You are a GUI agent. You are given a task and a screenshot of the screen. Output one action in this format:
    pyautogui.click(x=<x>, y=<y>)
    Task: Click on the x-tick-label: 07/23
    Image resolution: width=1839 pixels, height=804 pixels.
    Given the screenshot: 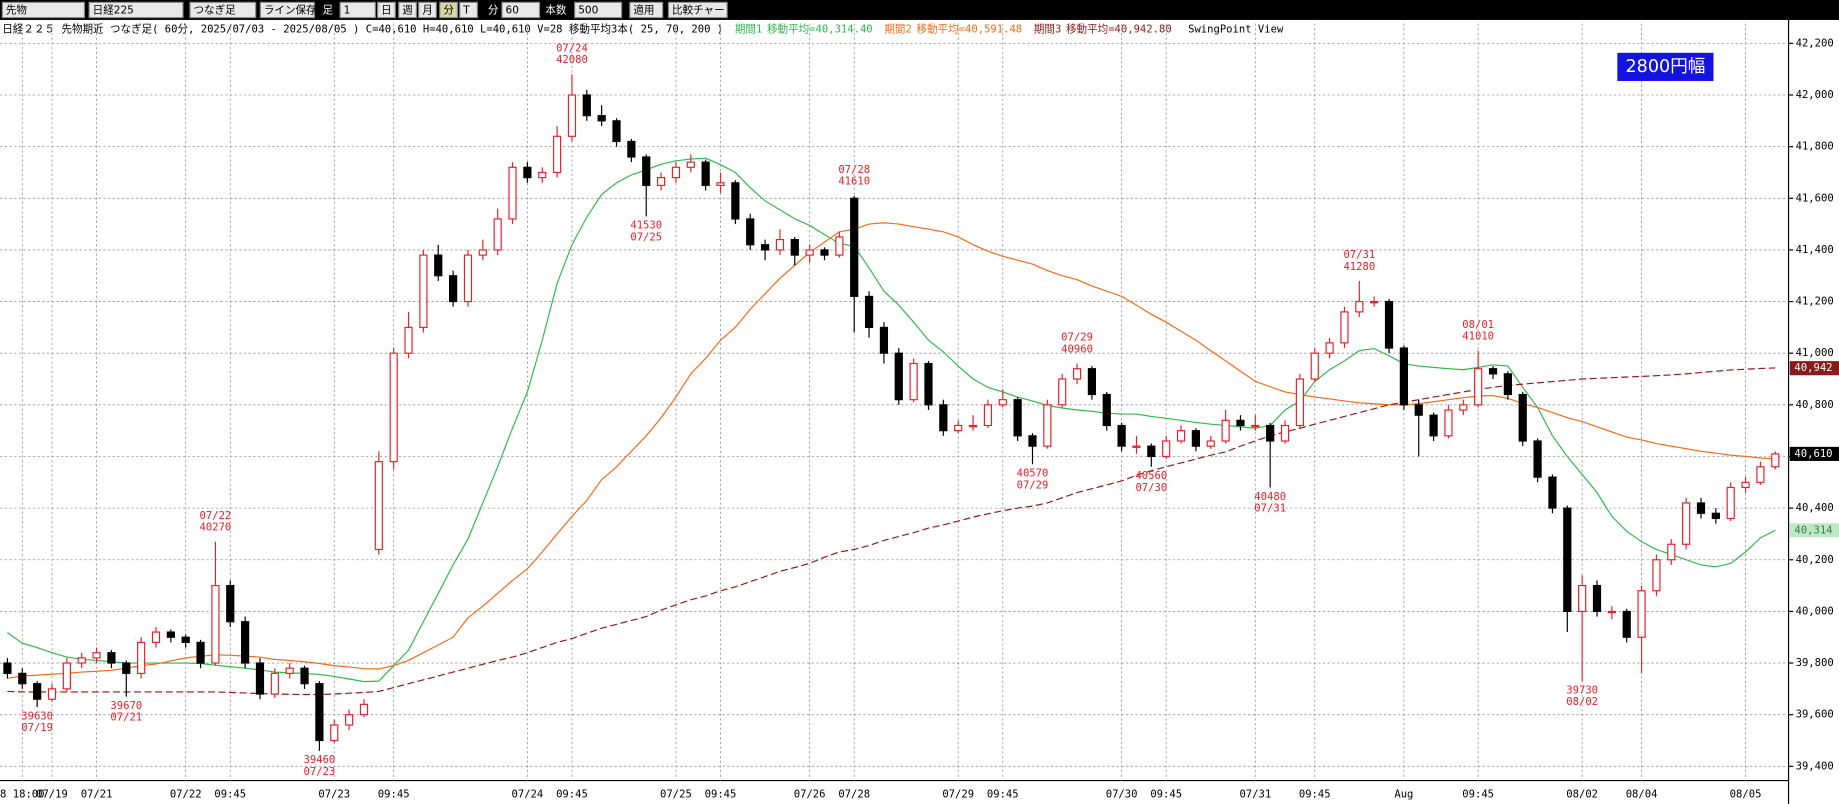 What is the action you would take?
    pyautogui.click(x=334, y=795)
    